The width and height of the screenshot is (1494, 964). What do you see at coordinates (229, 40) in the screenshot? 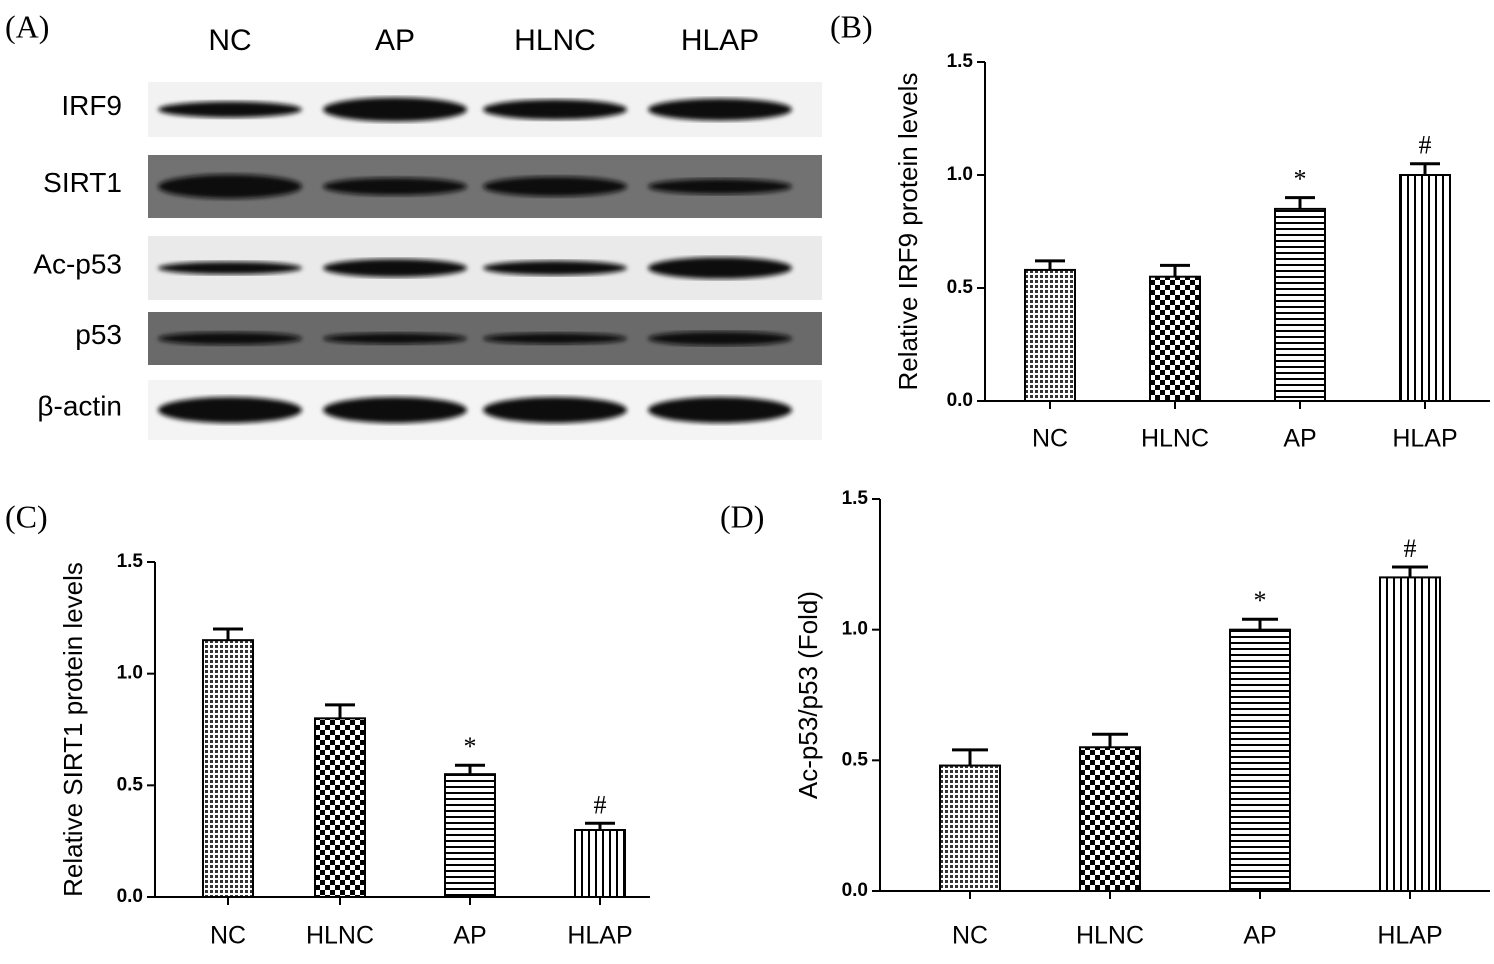
I see `lane-label: NC` at bounding box center [229, 40].